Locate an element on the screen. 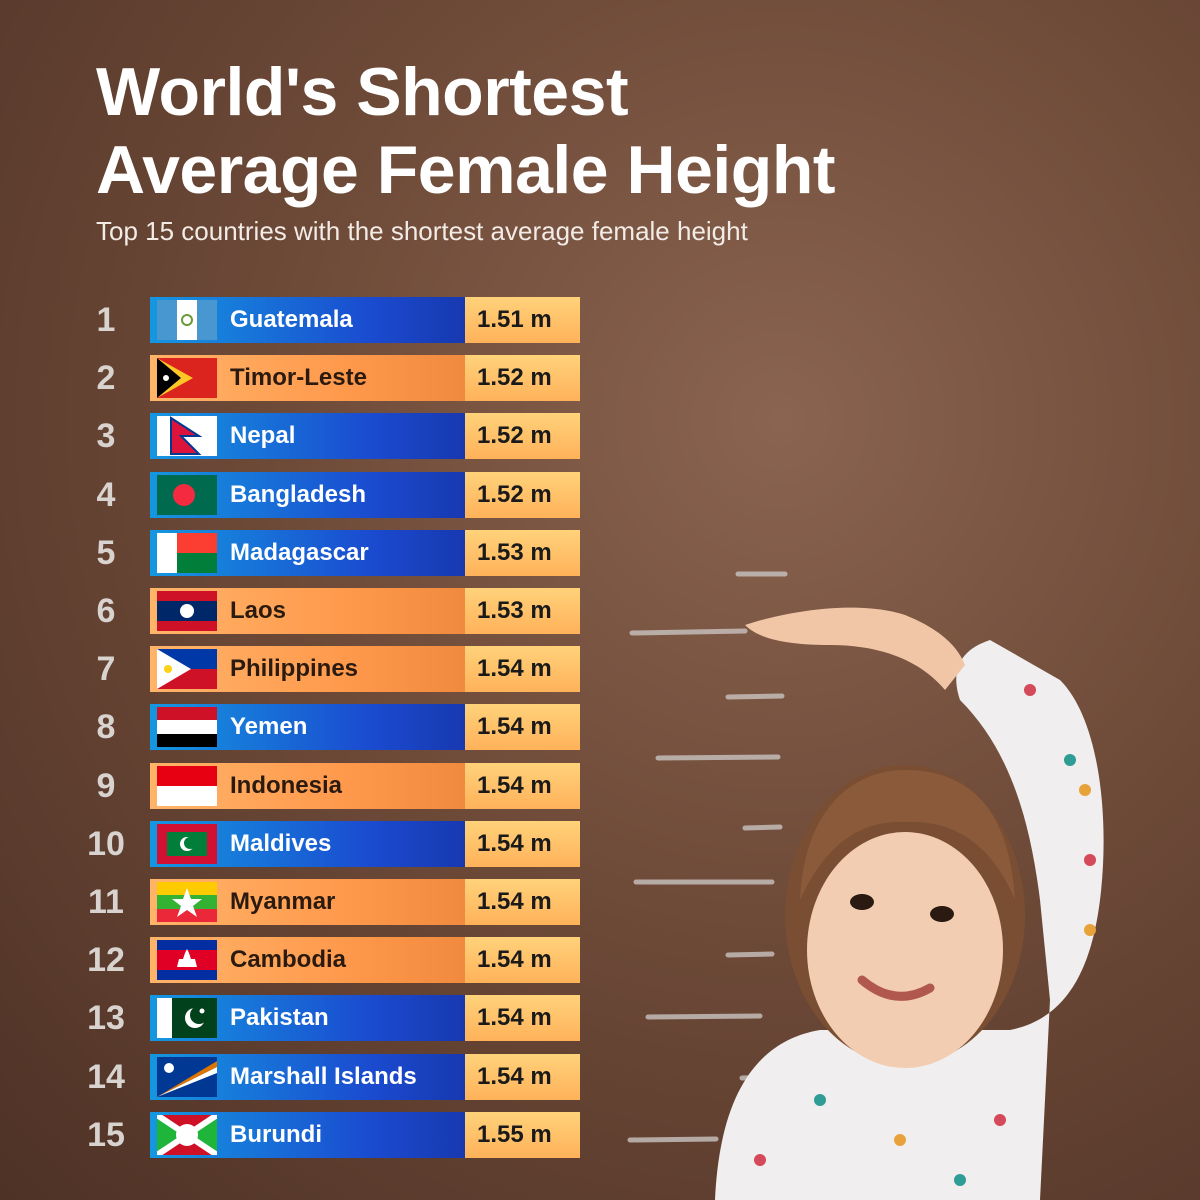 This screenshot has width=1200, height=1200. title-line: World's Shortest is located at coordinates (362, 92).